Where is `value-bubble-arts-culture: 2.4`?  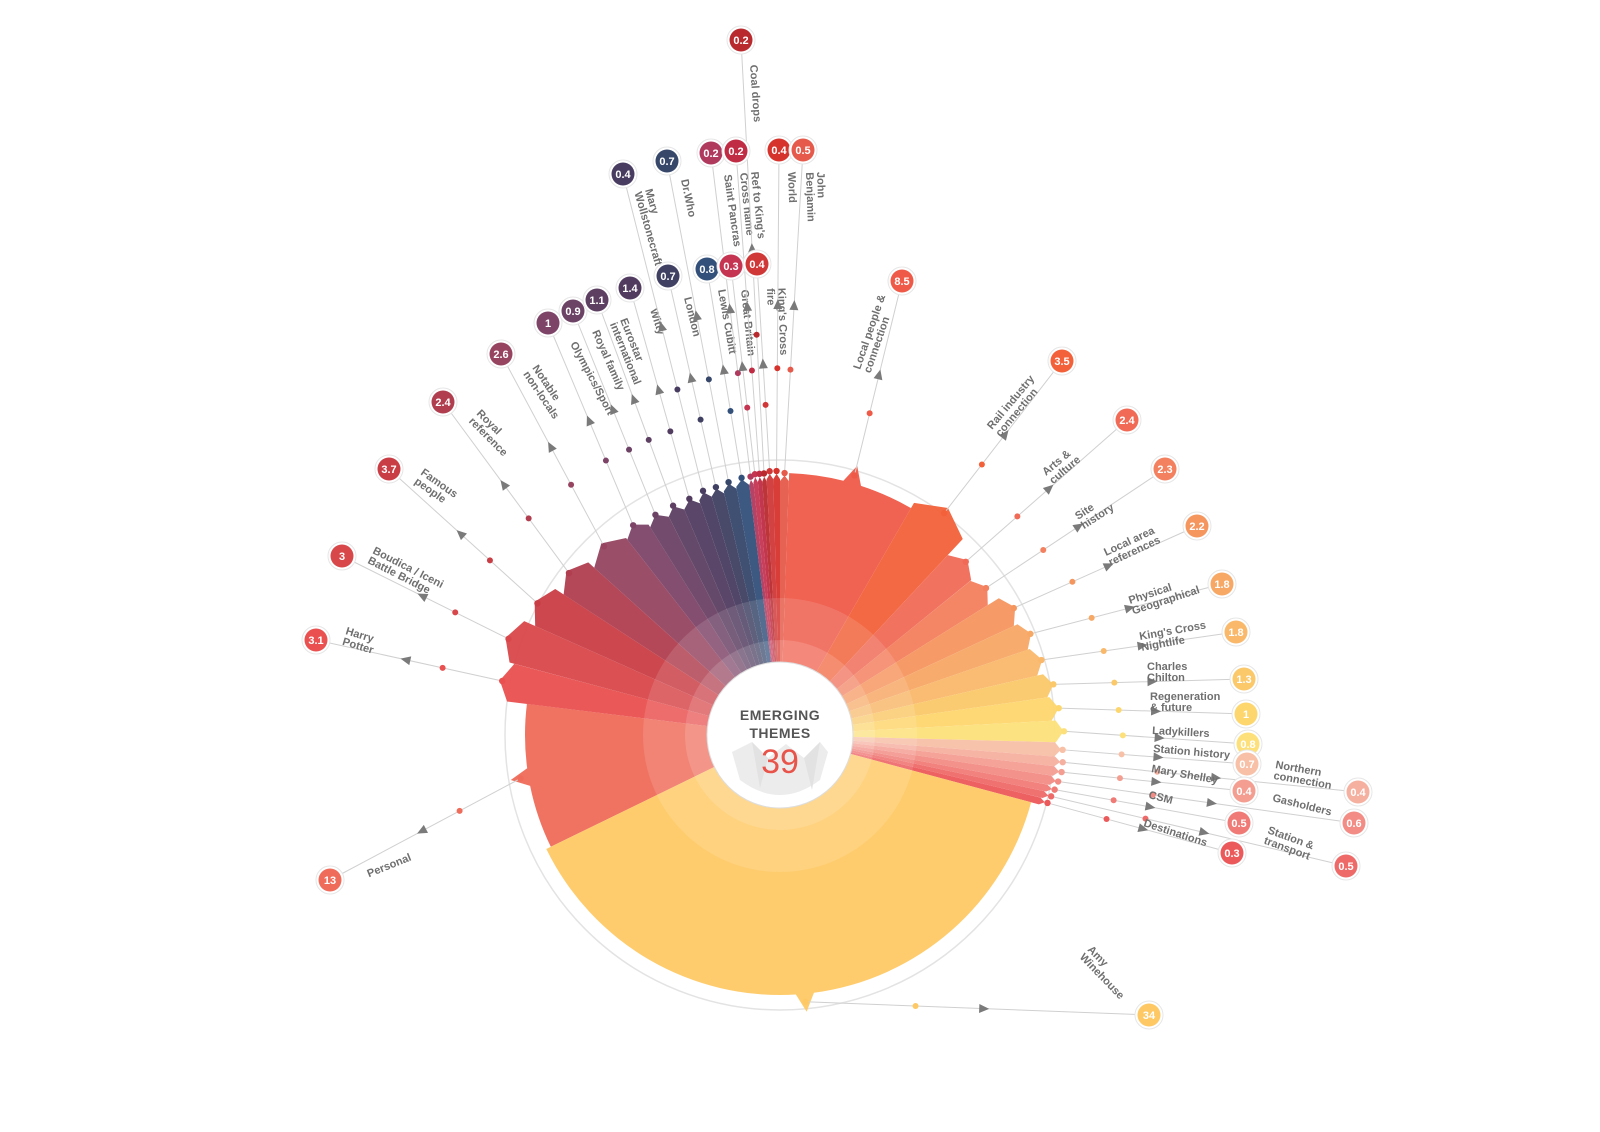
value-bubble-arts-culture: 2.4 is located at coordinates (1127, 420).